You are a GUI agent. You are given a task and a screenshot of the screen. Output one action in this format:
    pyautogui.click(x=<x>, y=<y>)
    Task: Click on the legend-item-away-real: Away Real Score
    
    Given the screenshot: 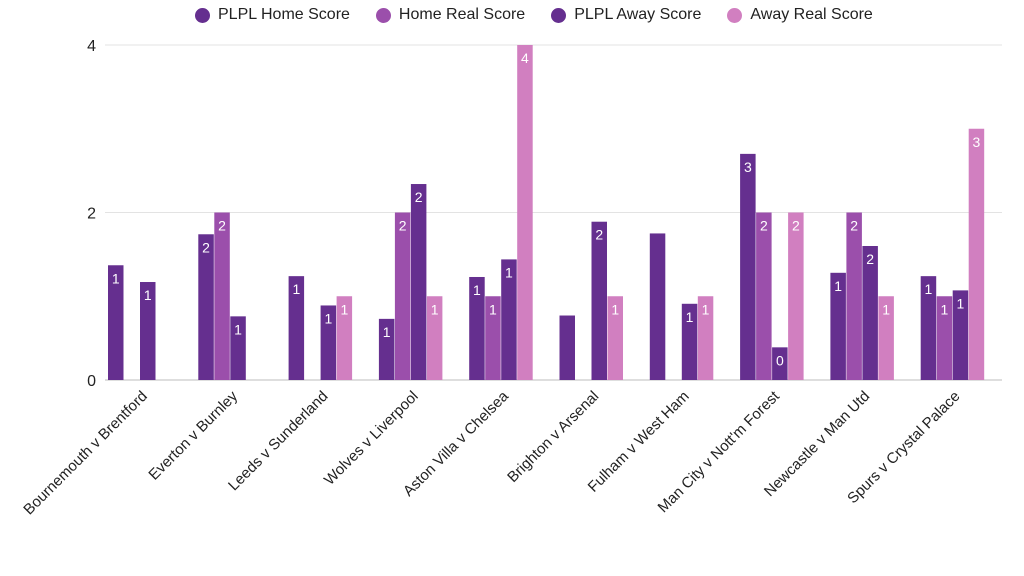 What is the action you would take?
    pyautogui.click(x=800, y=15)
    